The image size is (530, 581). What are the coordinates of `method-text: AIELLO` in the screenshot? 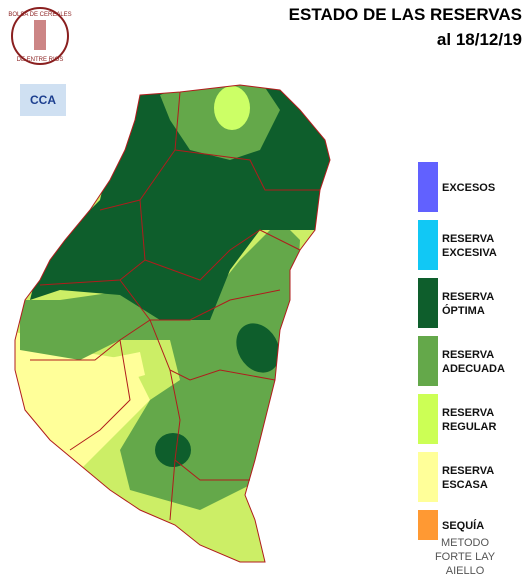 It's located at (465, 570).